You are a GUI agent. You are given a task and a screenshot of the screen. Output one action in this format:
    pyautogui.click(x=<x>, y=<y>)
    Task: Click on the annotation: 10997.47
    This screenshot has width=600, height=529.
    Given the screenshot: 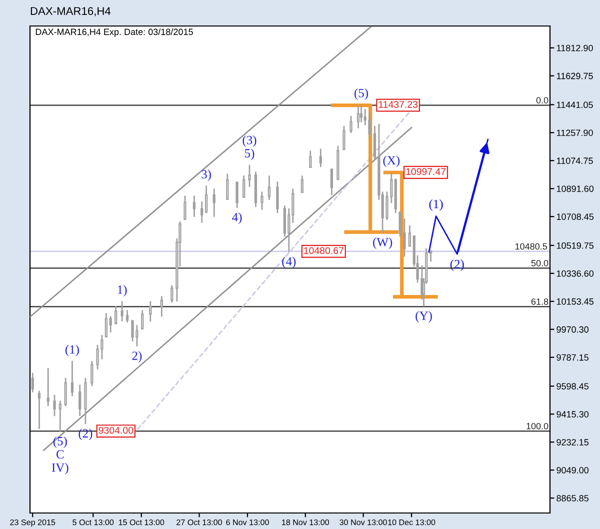 What is the action you would take?
    pyautogui.click(x=426, y=172)
    